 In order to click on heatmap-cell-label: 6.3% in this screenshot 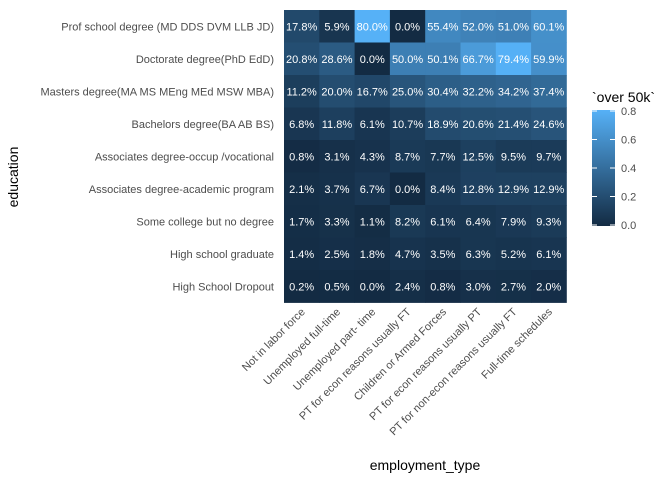, I will do `click(478, 255)`.